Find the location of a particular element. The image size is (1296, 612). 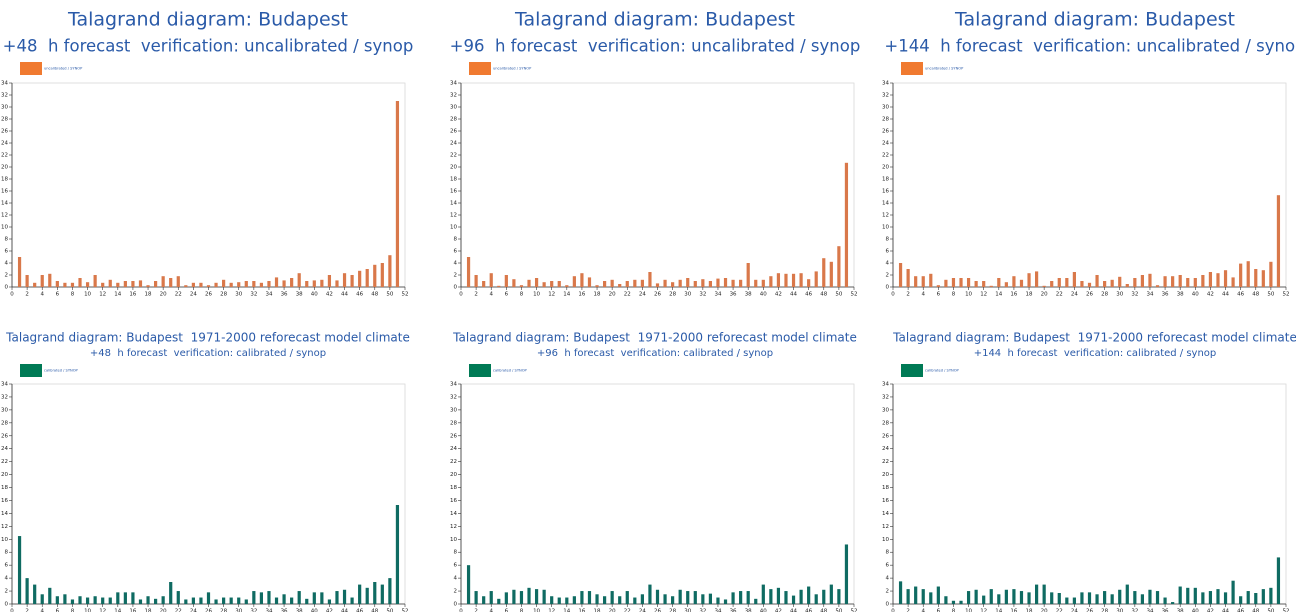

y-tick-label: 18 is located at coordinates (453, 488).